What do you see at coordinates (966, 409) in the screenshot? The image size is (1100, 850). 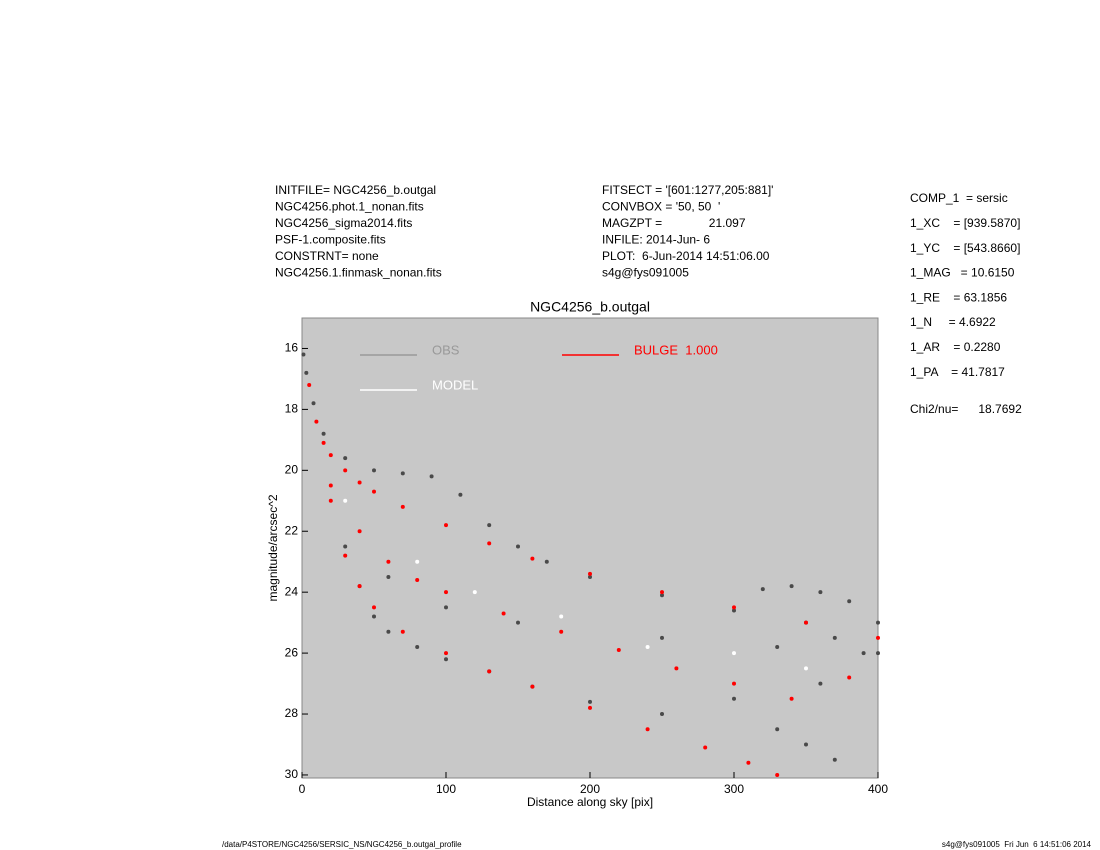 I see `chi2: Chi2/nu= 18.7692` at bounding box center [966, 409].